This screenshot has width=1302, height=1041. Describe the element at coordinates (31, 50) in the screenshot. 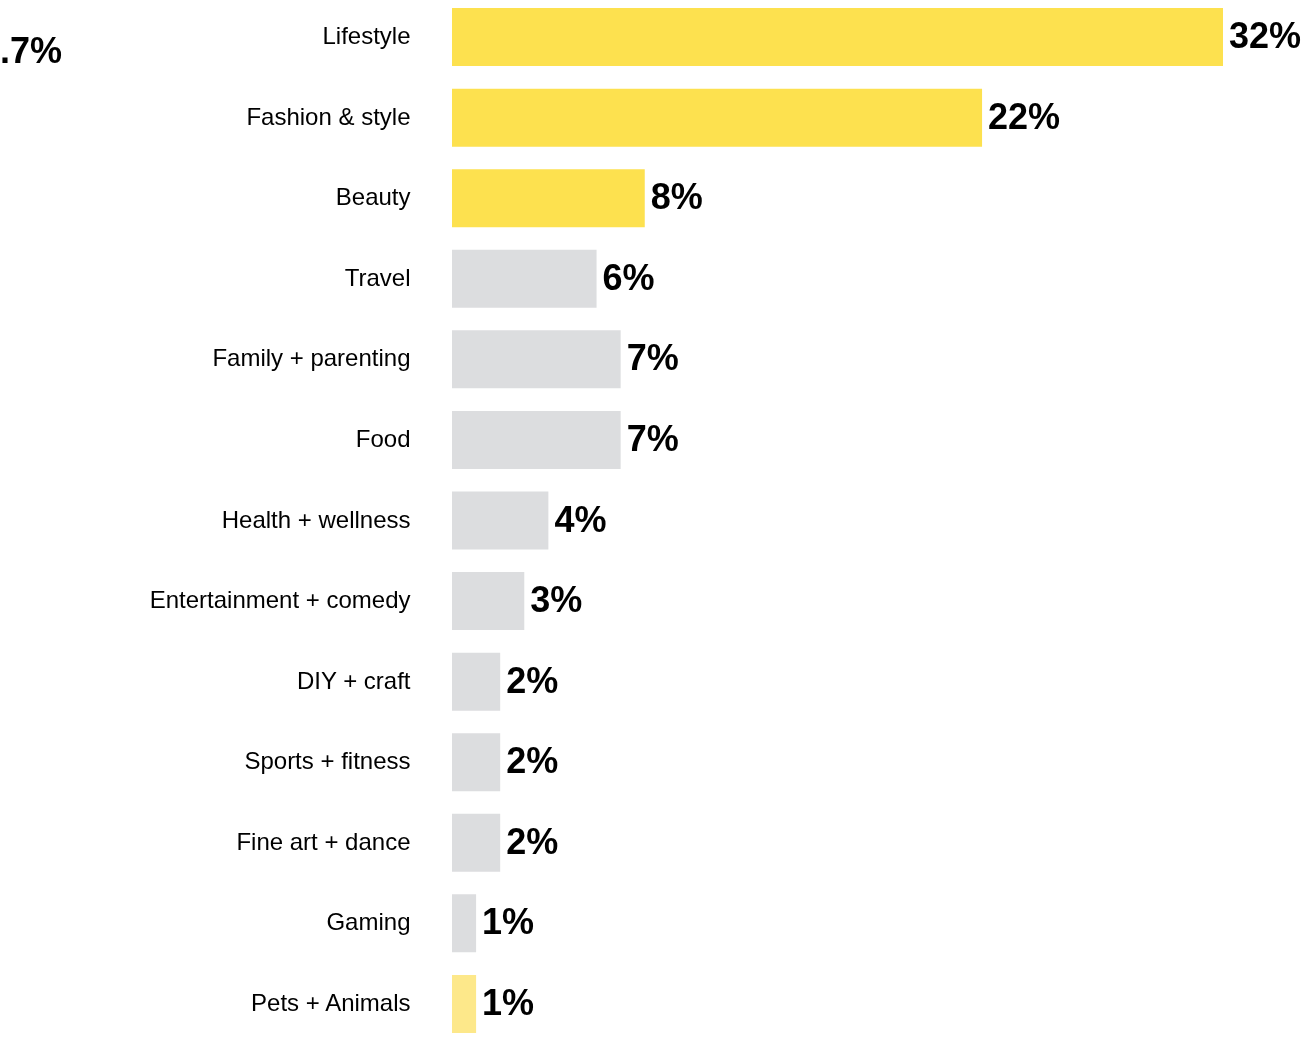

I see `text: .7%` at that location.